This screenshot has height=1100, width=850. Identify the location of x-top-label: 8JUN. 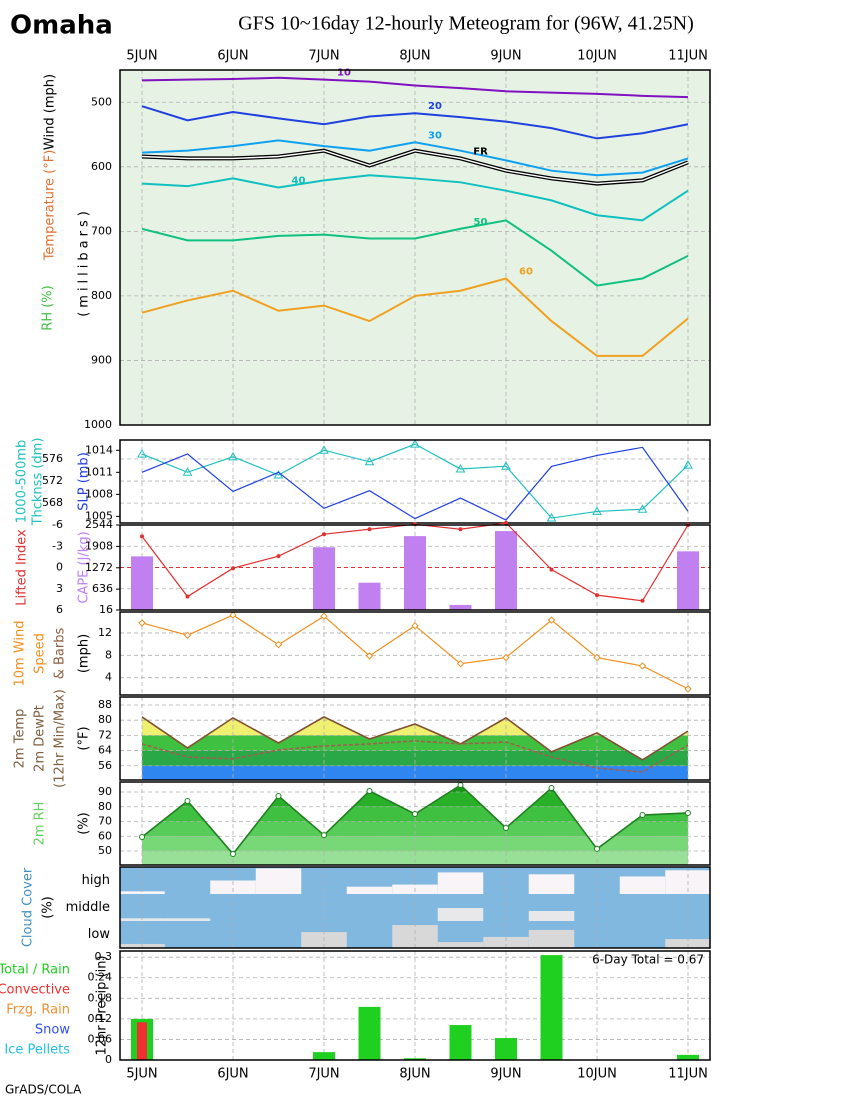
(414, 56).